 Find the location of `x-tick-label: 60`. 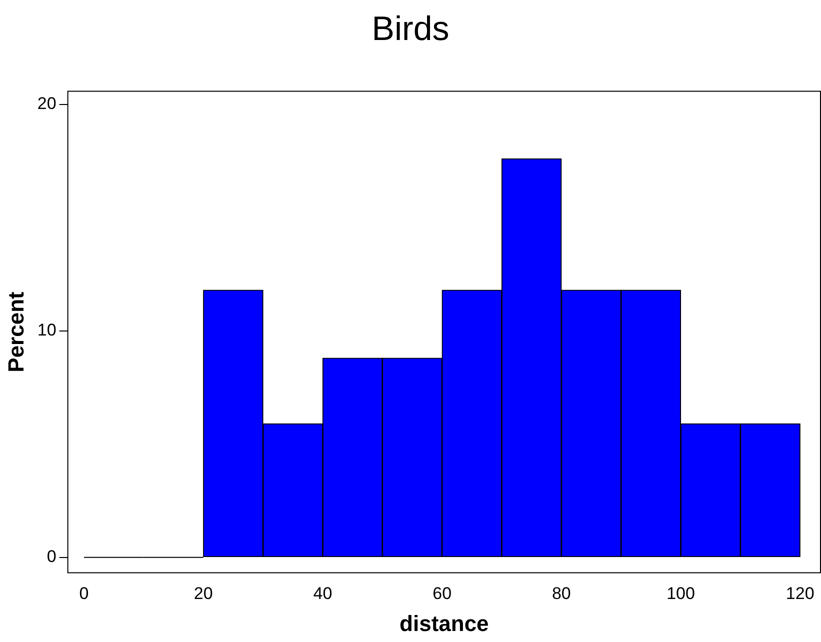

x-tick-label: 60 is located at coordinates (442, 594).